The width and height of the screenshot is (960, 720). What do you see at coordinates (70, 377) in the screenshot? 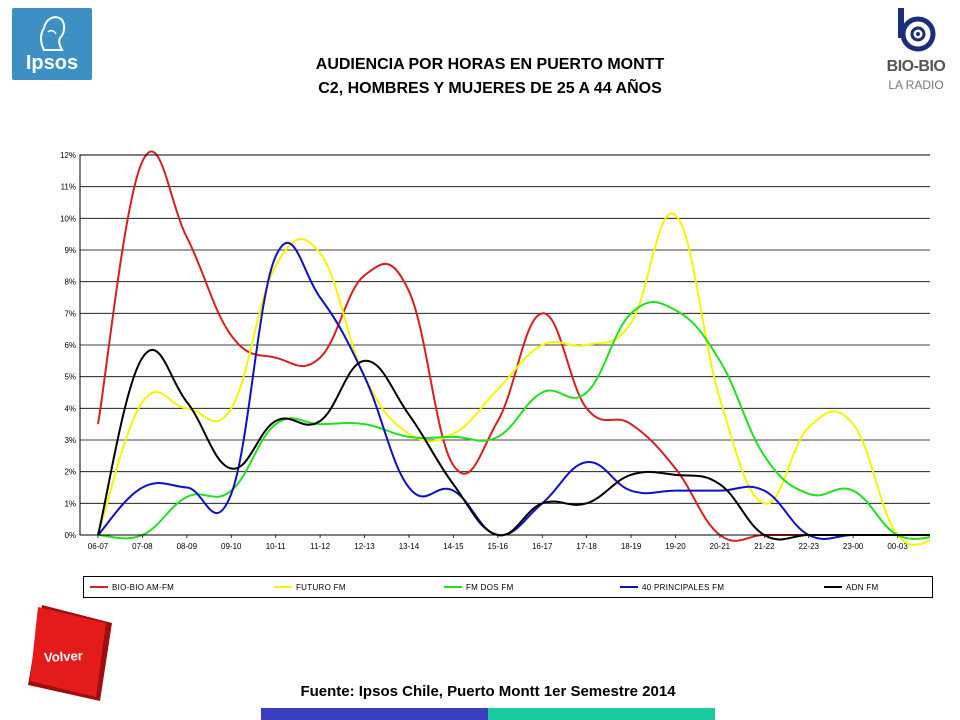
I see `y-tick-label: 5%` at bounding box center [70, 377].